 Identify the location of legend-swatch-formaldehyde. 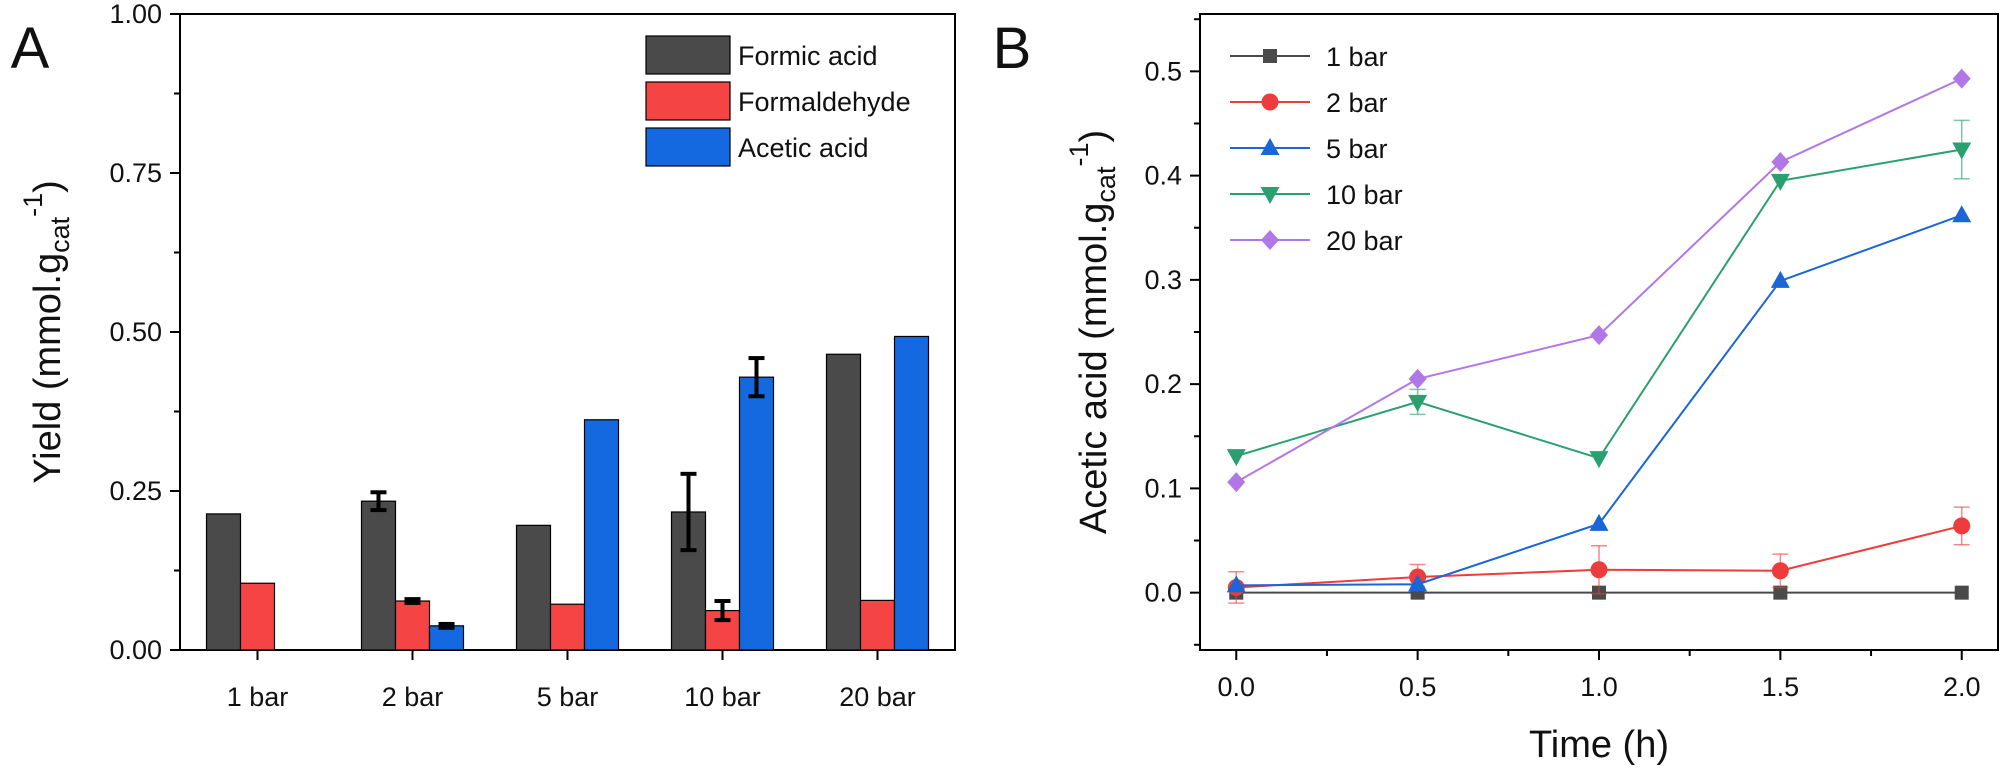
(688, 101).